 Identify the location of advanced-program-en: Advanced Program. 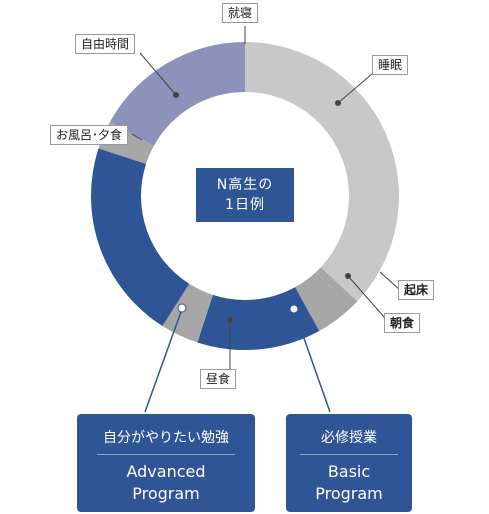
(165, 483).